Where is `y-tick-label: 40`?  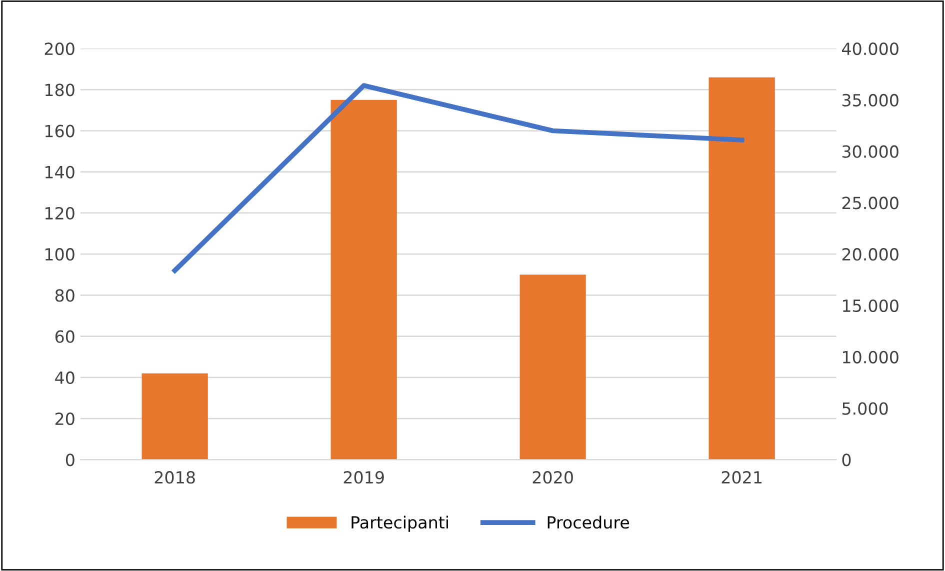 y-tick-label: 40 is located at coordinates (64, 377).